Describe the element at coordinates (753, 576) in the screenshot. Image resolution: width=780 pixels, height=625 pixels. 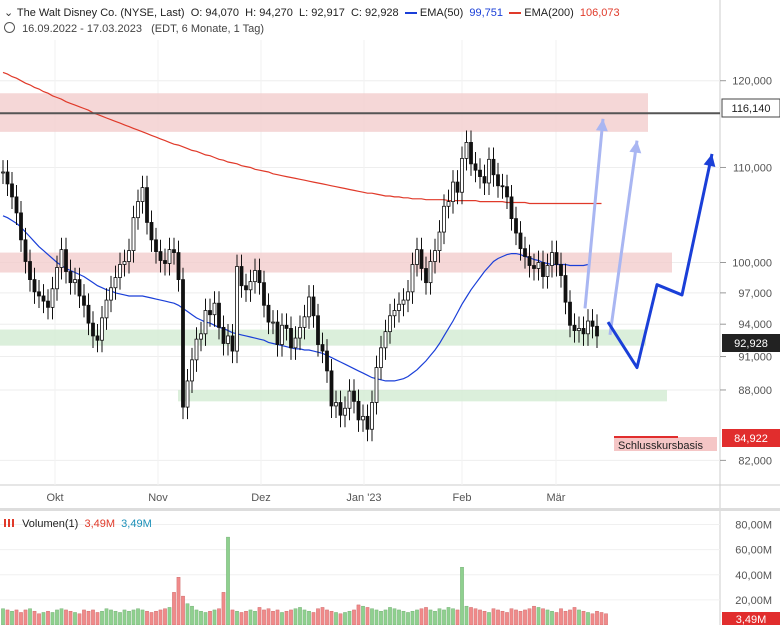
I see `volume-tick-label: 40,00M` at that location.